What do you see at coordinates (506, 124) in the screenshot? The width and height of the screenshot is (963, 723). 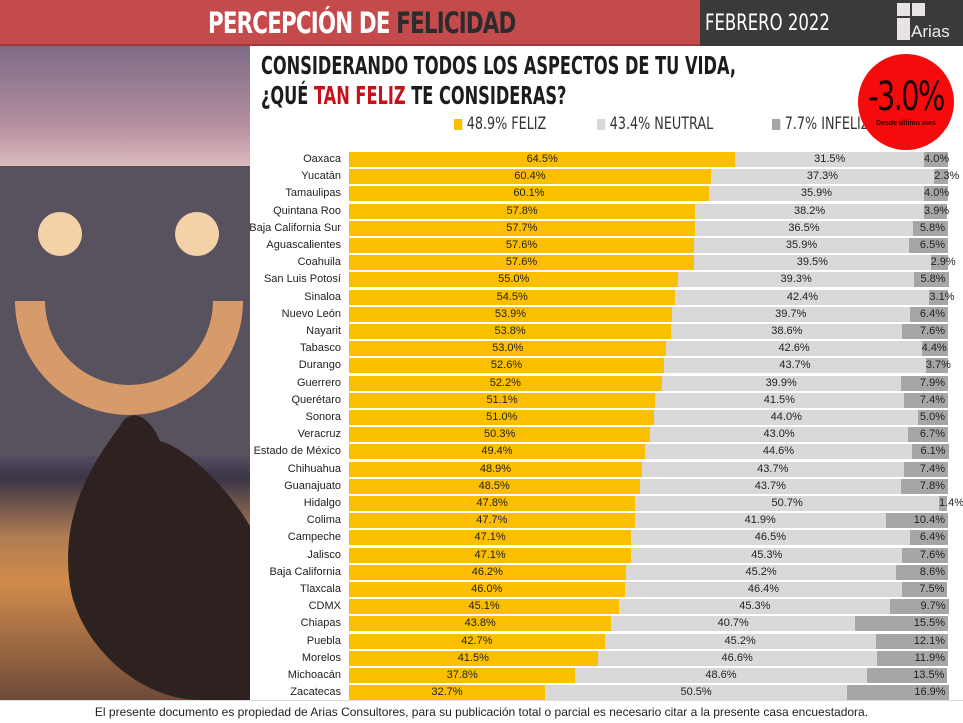 I see `legend-label: 48.9% FELIZ` at bounding box center [506, 124].